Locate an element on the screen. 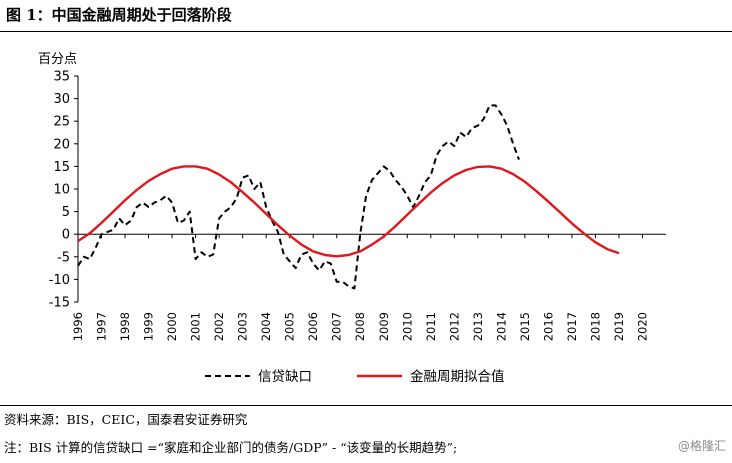  x-tick-label: 1996 is located at coordinates (78, 326).